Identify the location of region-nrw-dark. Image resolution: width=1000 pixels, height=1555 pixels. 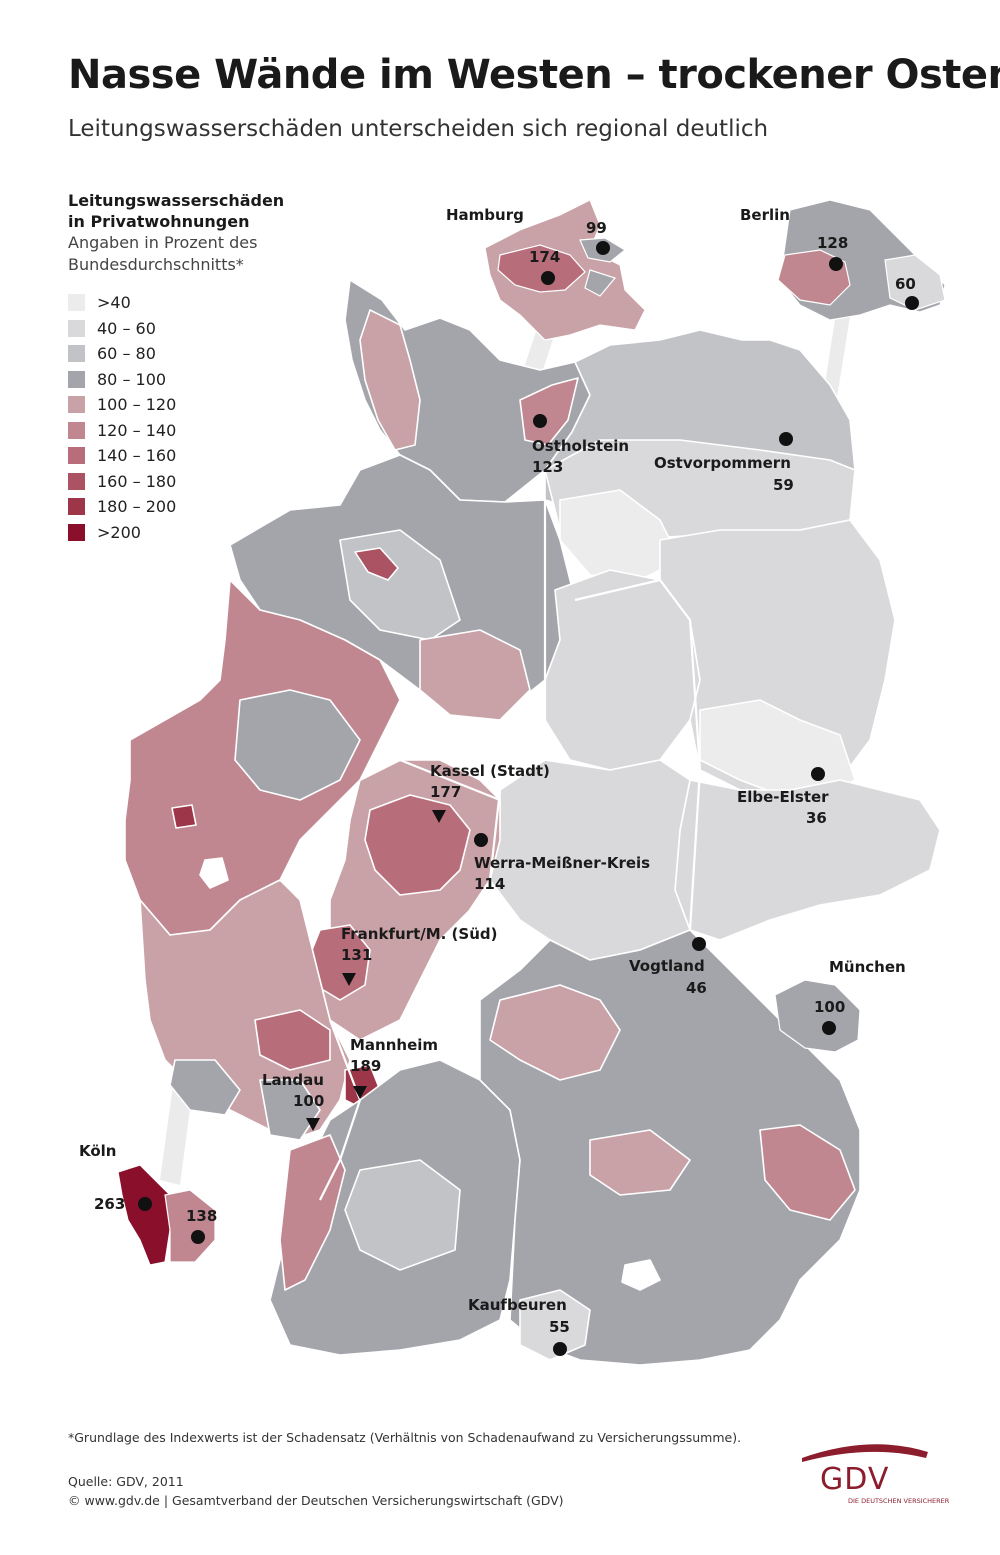
(184, 816).